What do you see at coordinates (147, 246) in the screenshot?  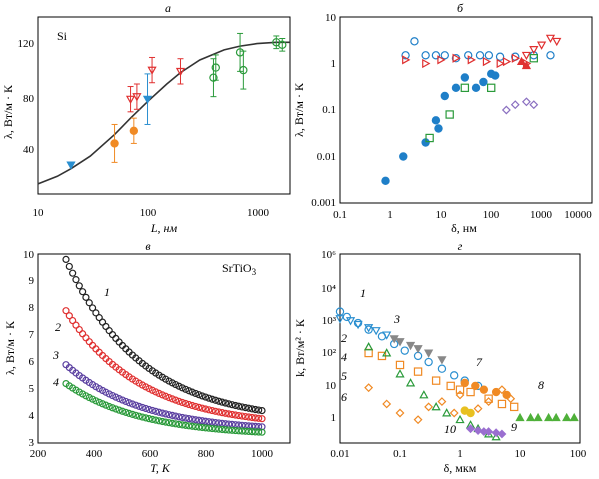 I see `panel-c-label: в` at bounding box center [147, 246].